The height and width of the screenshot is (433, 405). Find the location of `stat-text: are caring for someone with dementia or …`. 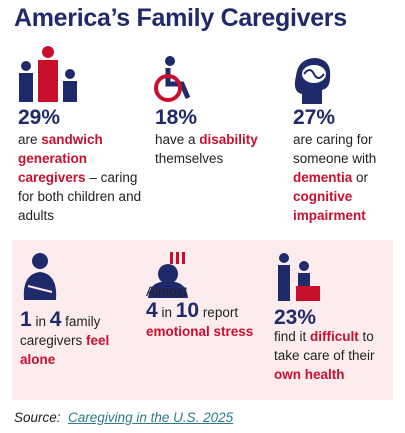

stat-text: are caring for someone with dementia or … is located at coordinates (345, 177).